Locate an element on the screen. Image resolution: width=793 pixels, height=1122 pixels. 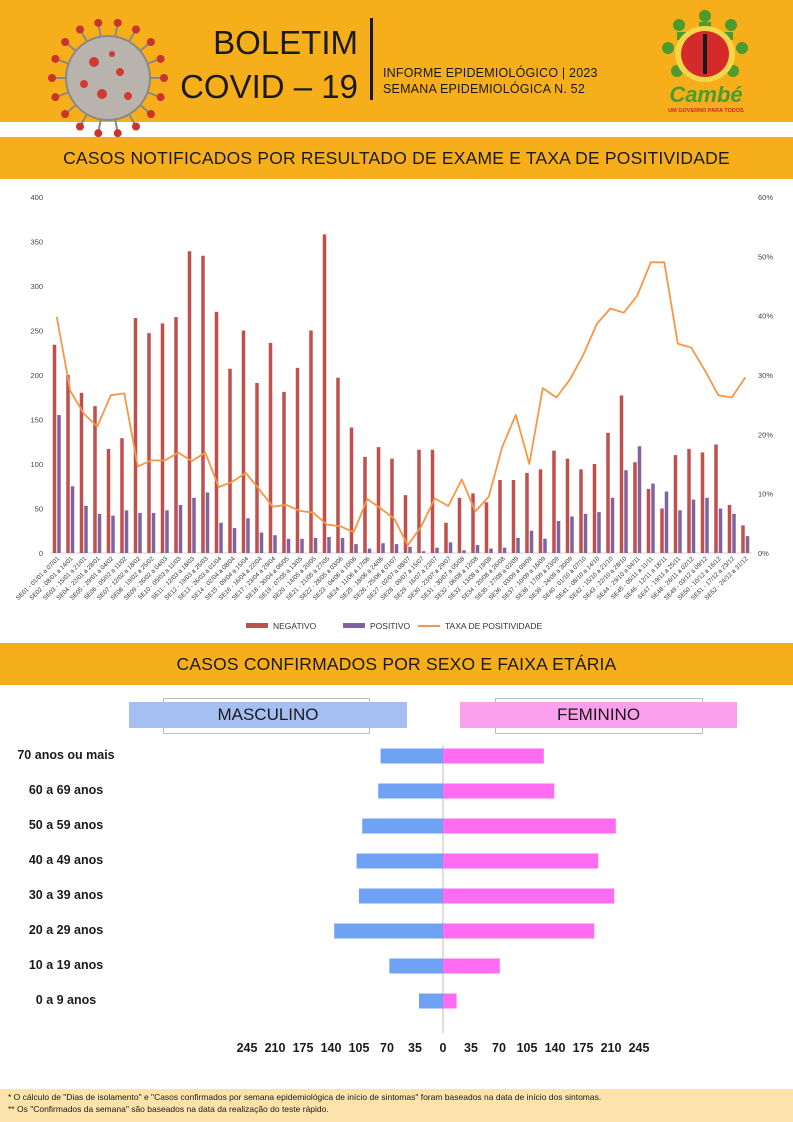
chart-sex-age: 245 210 175 140 105 70 35 0 35 70 105 140 175 210 245 is located at coordinates (443, 900).